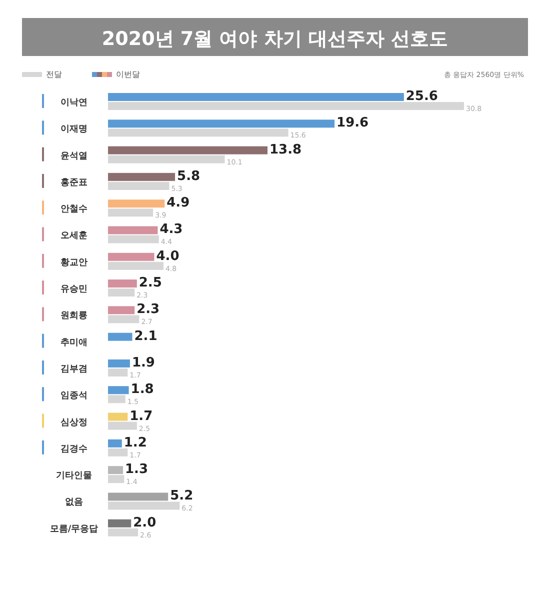 The width and height of the screenshot is (550, 604). I want to click on y-tick-label: 모름/무응답, so click(74, 529).